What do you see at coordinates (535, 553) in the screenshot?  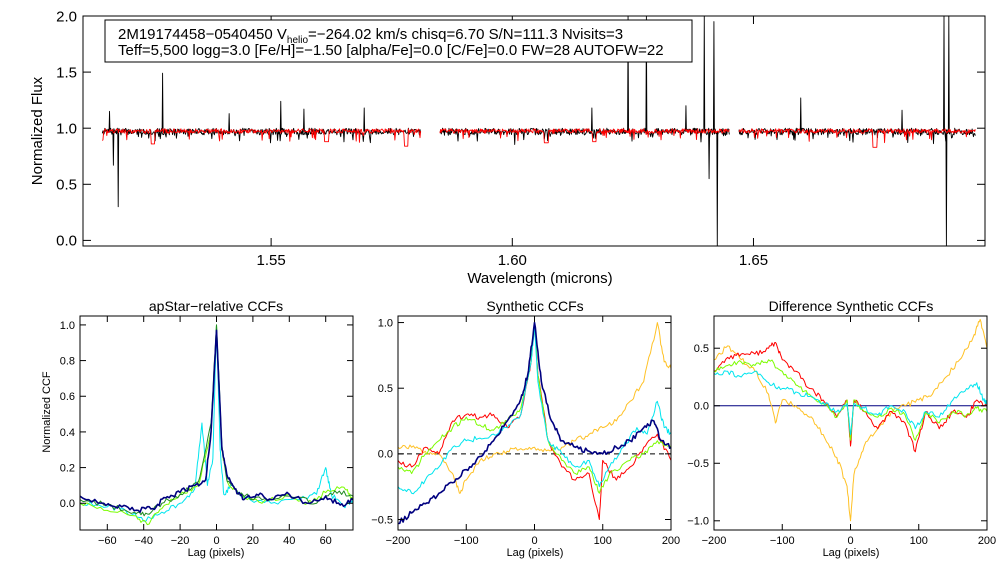 I see `synthetic-ccf-xlabel: Lag (pixels)` at bounding box center [535, 553].